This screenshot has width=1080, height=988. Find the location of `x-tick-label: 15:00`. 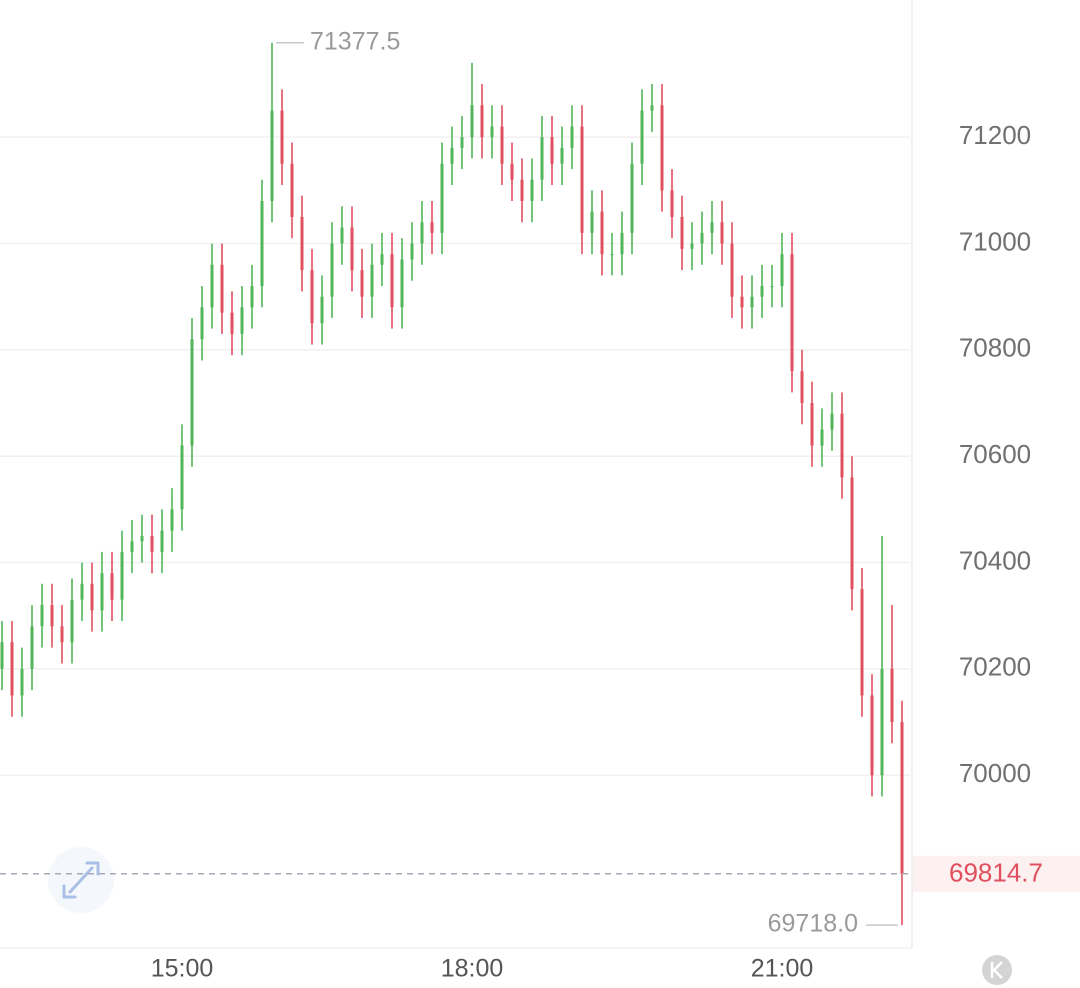

x-tick-label: 15:00 is located at coordinates (182, 969).